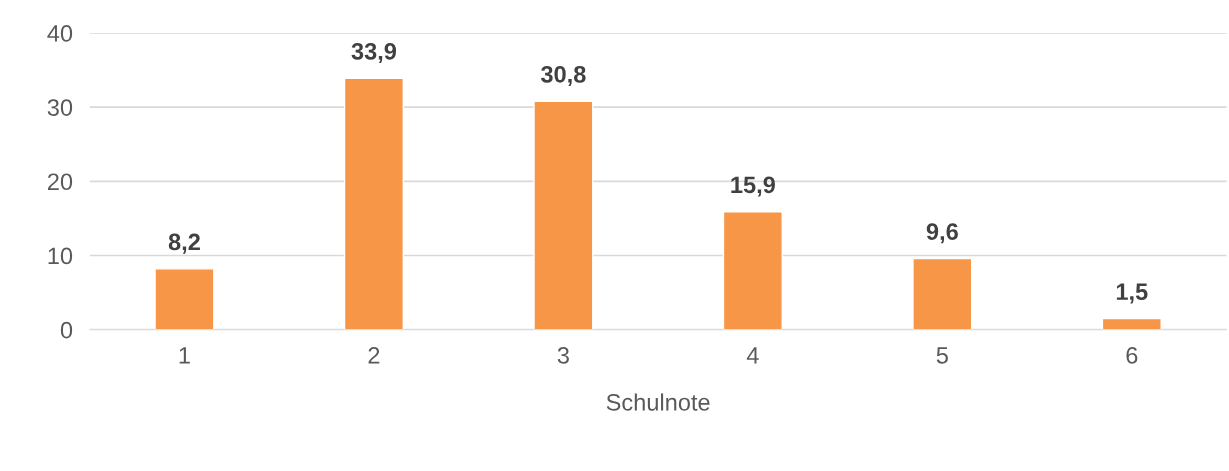 This screenshot has width=1229, height=471. What do you see at coordinates (60, 256) in the screenshot?
I see `y-tick-label: 10` at bounding box center [60, 256].